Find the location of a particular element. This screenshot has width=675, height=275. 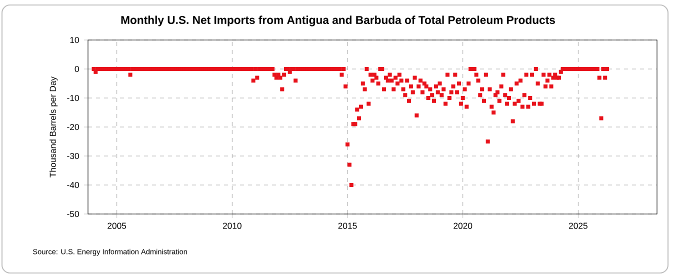

x-tick-label: 2020 is located at coordinates (463, 225).